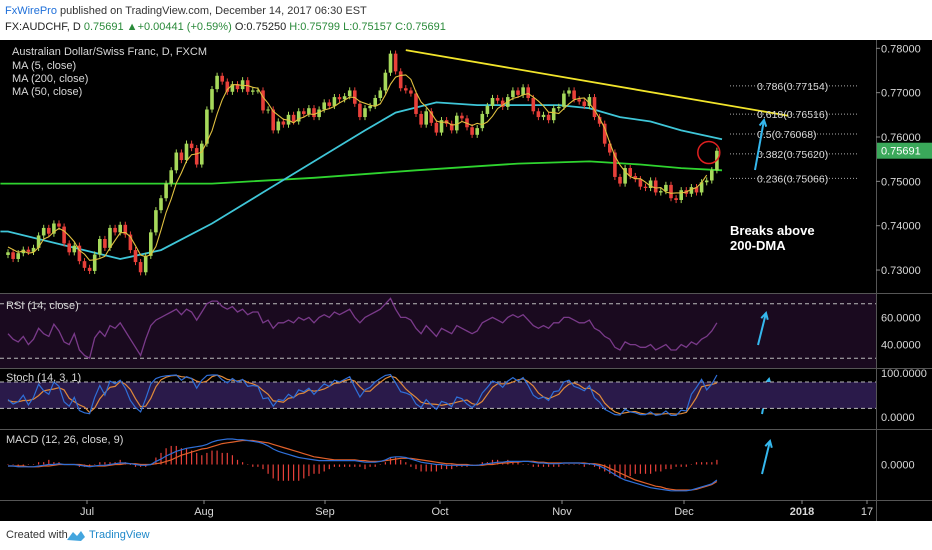 The height and width of the screenshot is (550, 932). I want to click on tradingview-logo-icon, so click(76, 536).